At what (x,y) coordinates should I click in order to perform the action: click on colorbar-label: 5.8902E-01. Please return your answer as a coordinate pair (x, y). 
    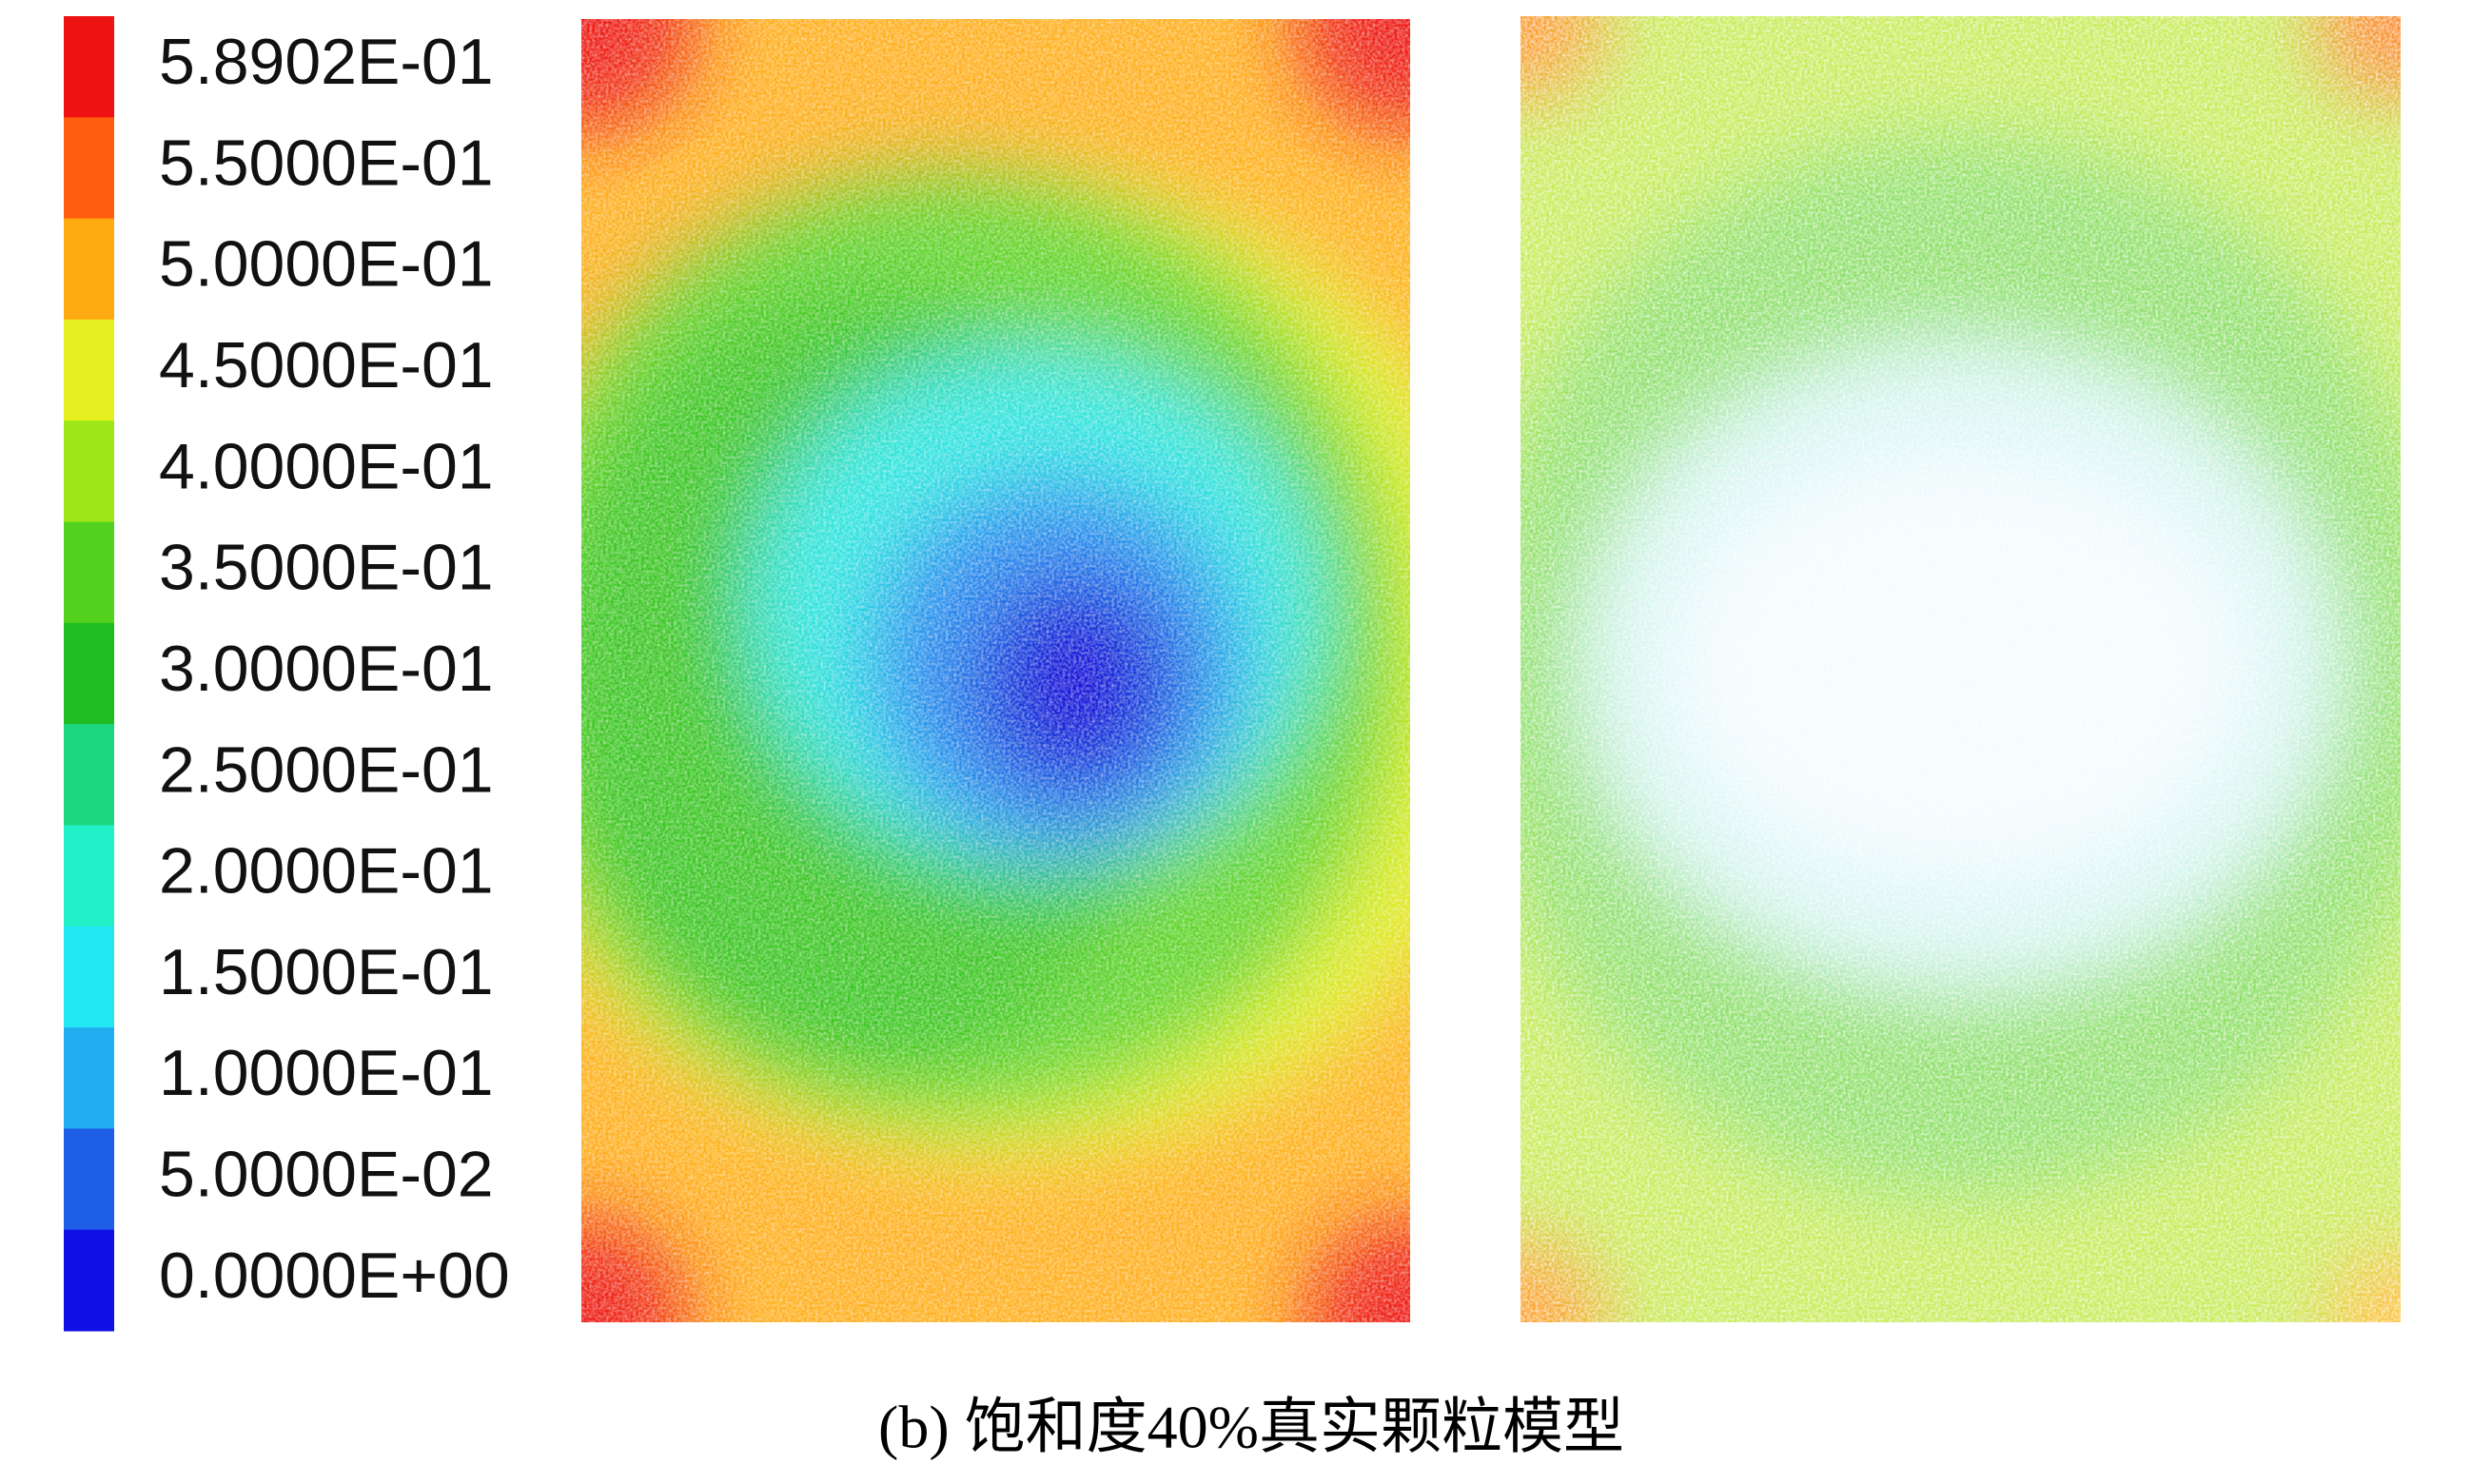
    Looking at the image, I should click on (327, 62).